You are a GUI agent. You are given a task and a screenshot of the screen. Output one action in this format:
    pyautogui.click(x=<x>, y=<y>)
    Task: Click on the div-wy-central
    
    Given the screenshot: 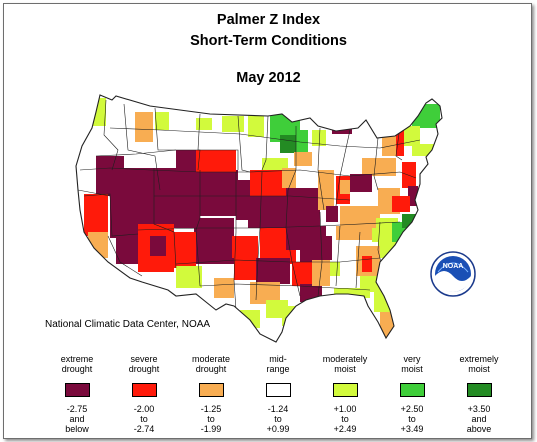 What is the action you would take?
    pyautogui.click(x=216, y=161)
    